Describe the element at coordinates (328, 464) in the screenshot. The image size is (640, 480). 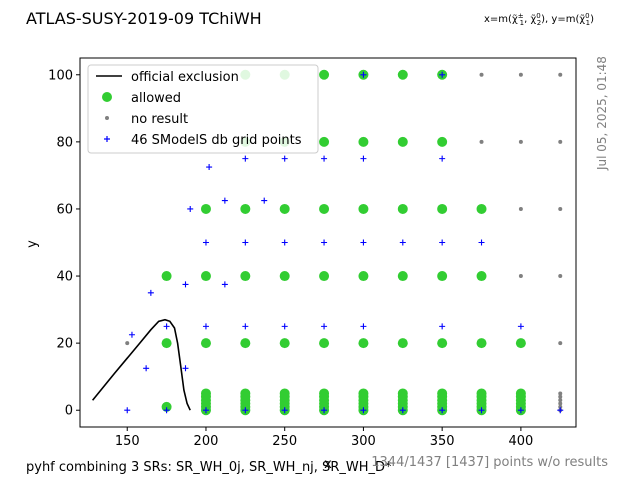
I see `x-axis-label: x` at that location.